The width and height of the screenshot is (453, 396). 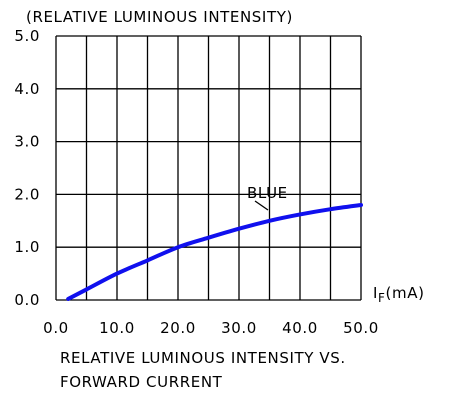 I want to click on y-tick-label-5: 5.0, so click(x=27, y=36).